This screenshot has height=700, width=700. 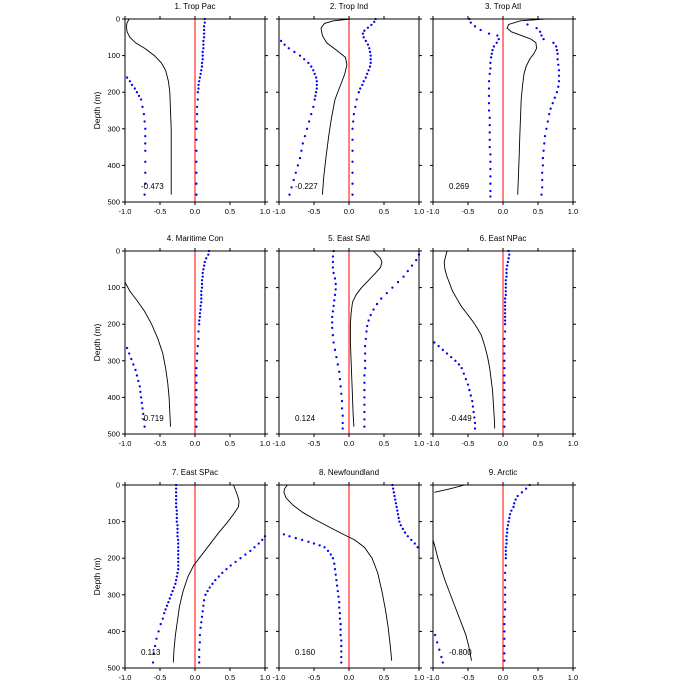 What do you see at coordinates (503, 109) in the screenshot?
I see `panel-3: -1.0 -0.5 0.0 0.5 1.0 3. Trop Atl 0.269` at bounding box center [503, 109].